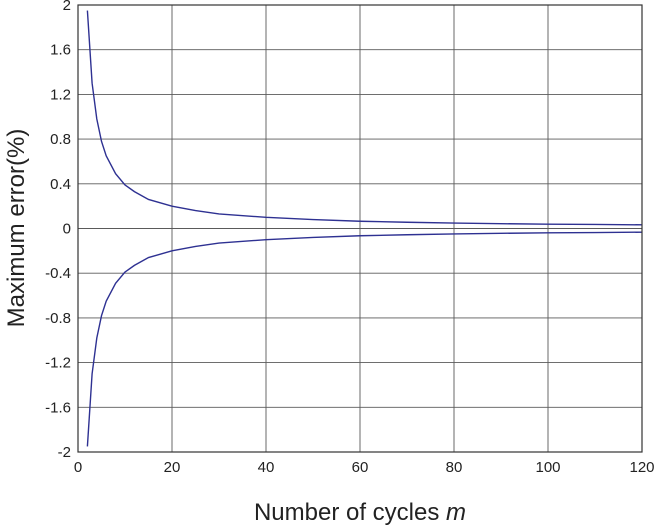  Describe the element at coordinates (454, 467) in the screenshot. I see `x-tick-label: 80` at that location.